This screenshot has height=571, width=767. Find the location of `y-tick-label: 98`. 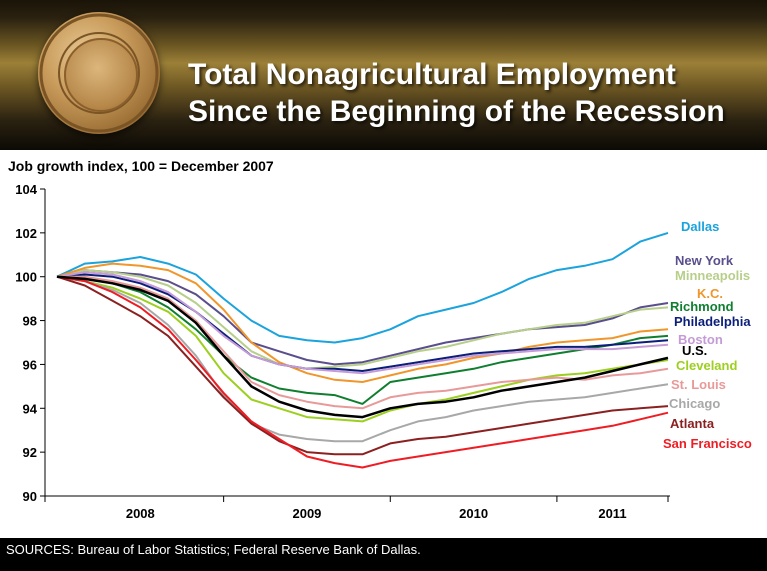

y-tick-label: 98 is located at coordinates (30, 321).